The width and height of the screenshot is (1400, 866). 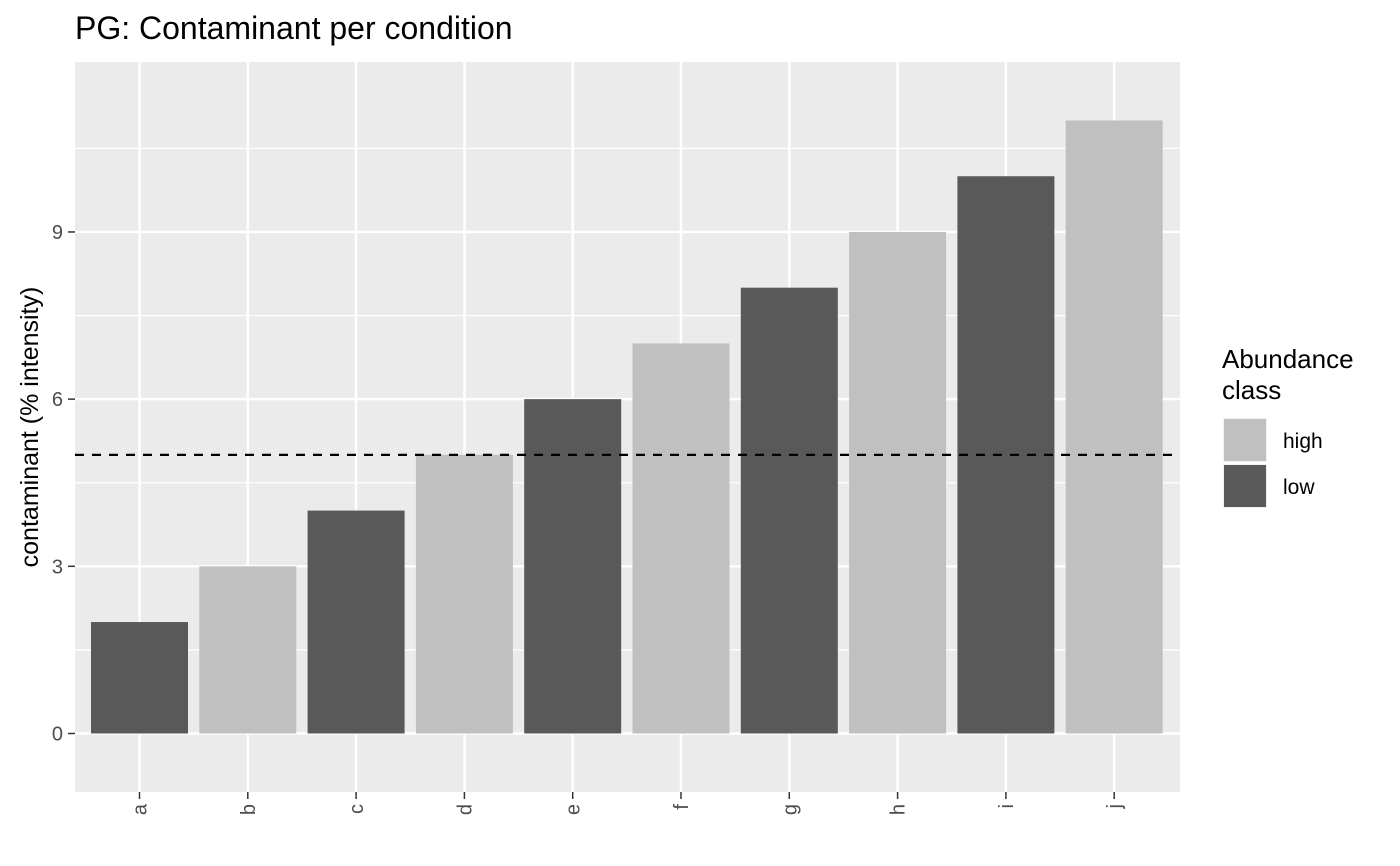 What do you see at coordinates (63, 483) in the screenshot?
I see `y-axis: 0 3 6 9` at bounding box center [63, 483].